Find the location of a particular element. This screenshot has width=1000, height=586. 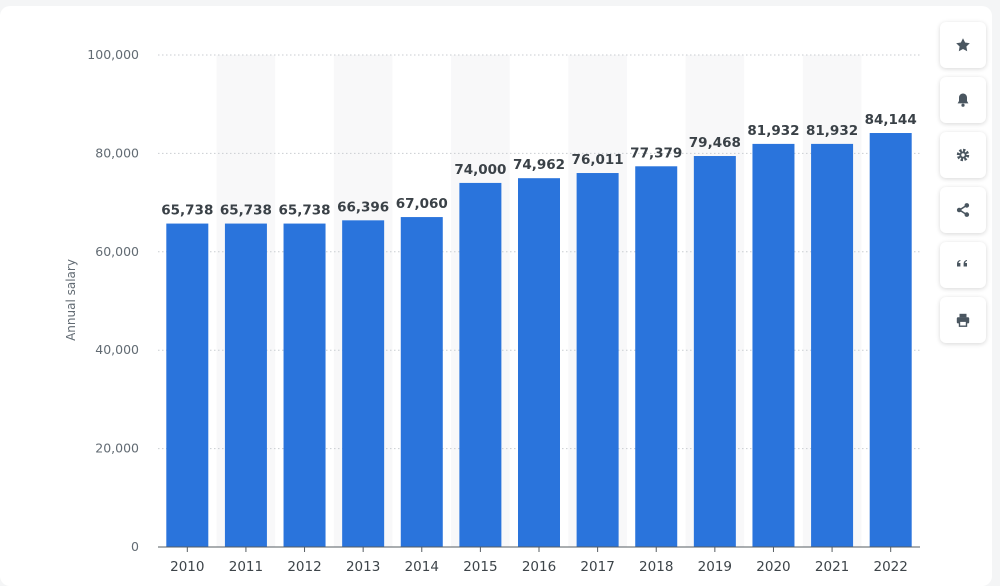

share-button is located at coordinates (963, 210).